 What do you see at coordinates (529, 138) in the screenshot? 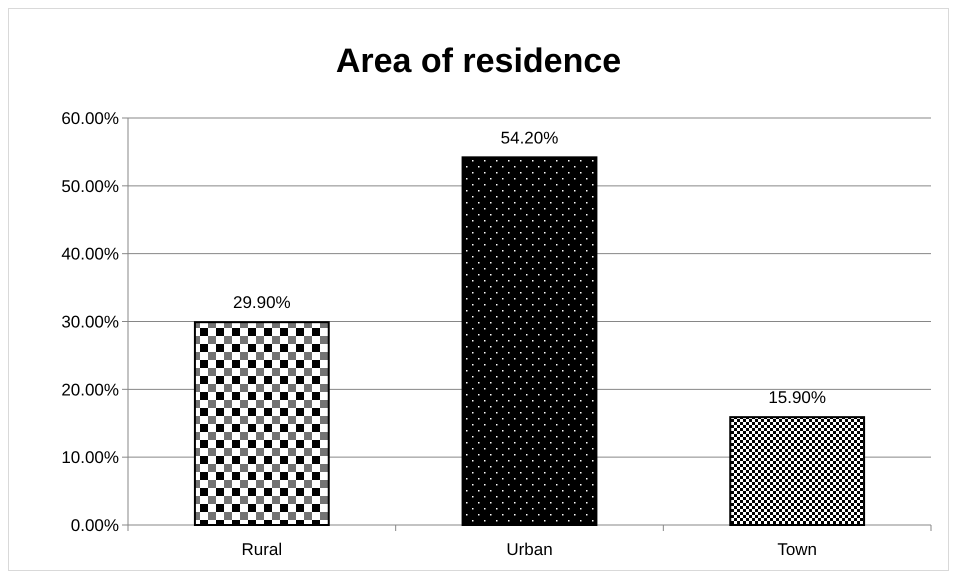
I see `data-label: 54.20%` at bounding box center [529, 138].